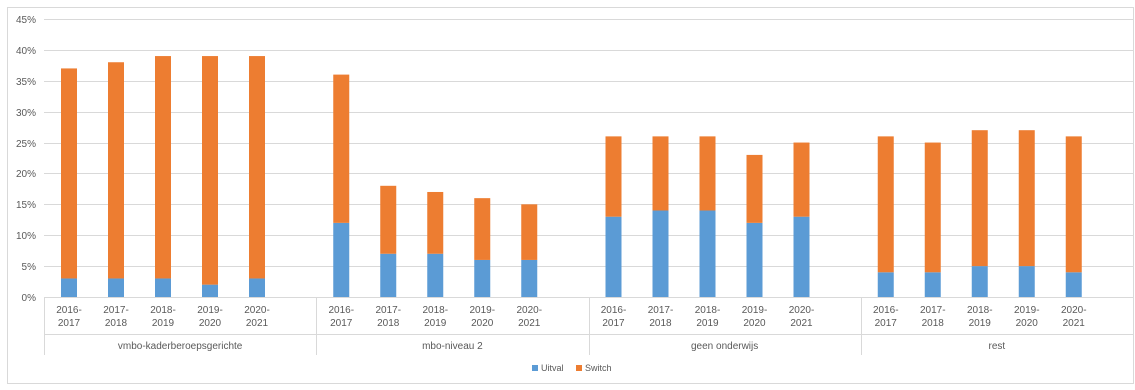 This screenshot has width=1135, height=390. What do you see at coordinates (724, 346) in the screenshot?
I see `group-label: geen onderwijs` at bounding box center [724, 346].